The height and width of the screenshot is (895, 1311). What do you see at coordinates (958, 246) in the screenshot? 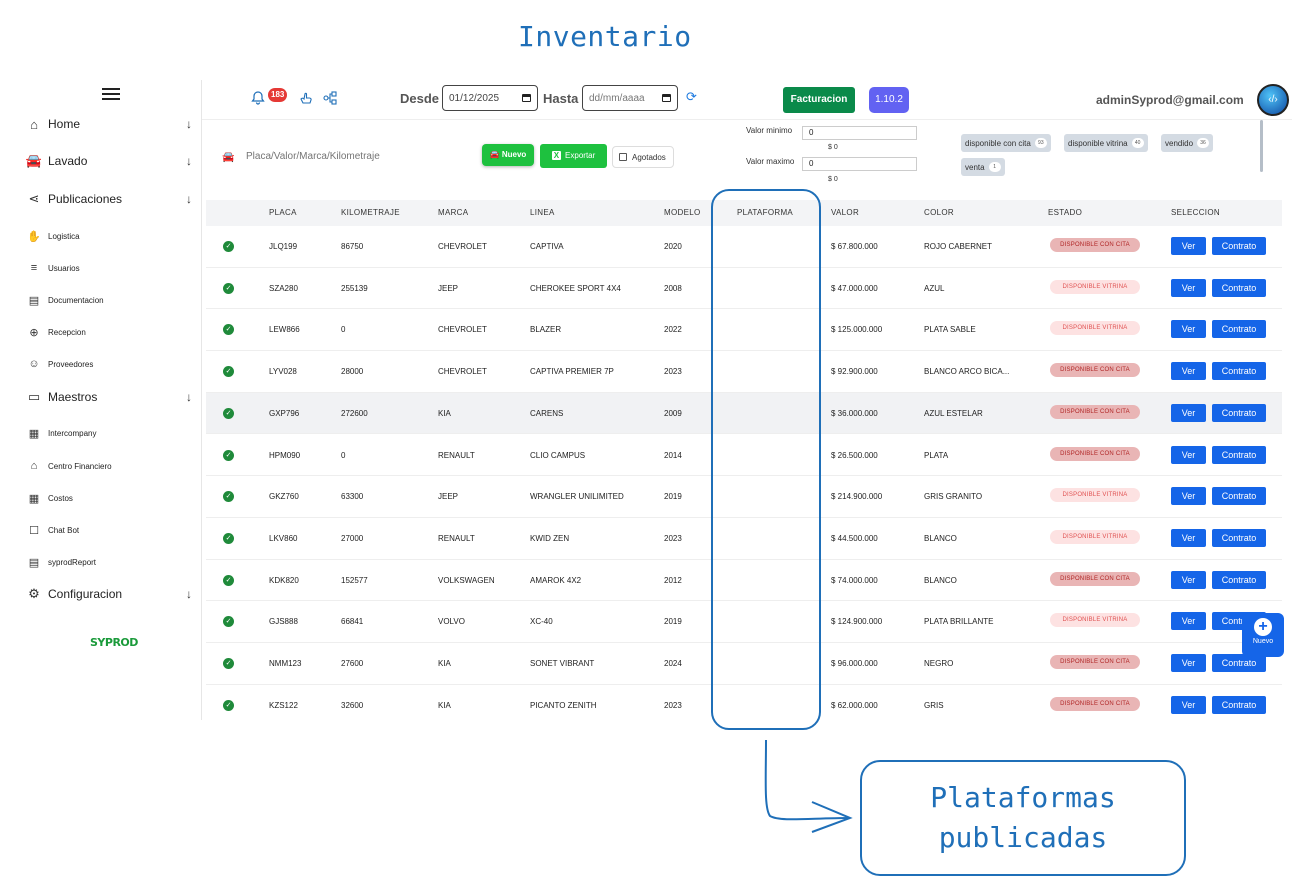
I see `cell-color: ROJO CABERNET` at bounding box center [958, 246].